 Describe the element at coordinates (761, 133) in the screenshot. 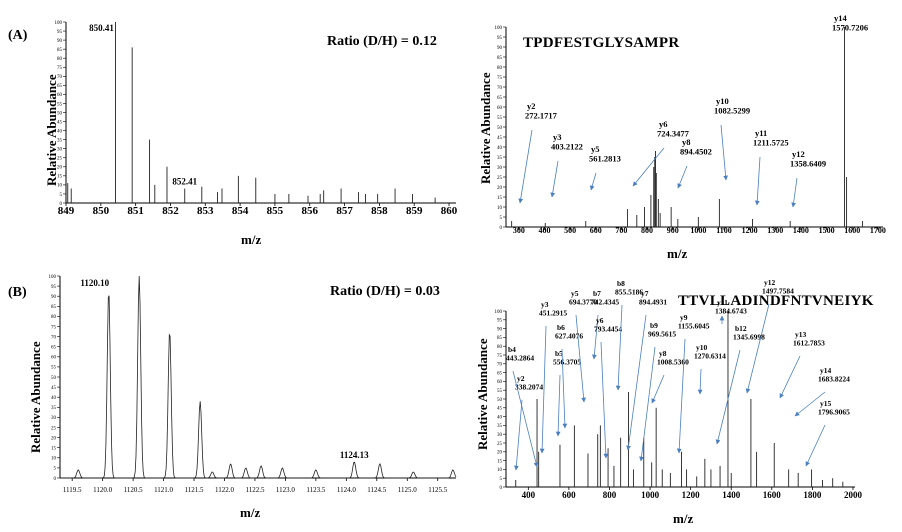

I see `a_right-ion-label: y11` at that location.